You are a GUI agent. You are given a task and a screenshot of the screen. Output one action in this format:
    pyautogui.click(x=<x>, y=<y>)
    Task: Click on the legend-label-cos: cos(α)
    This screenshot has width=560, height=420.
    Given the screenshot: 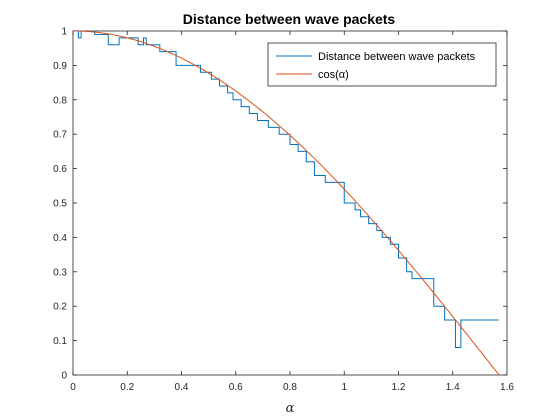 What is the action you would take?
    pyautogui.click(x=333, y=75)
    